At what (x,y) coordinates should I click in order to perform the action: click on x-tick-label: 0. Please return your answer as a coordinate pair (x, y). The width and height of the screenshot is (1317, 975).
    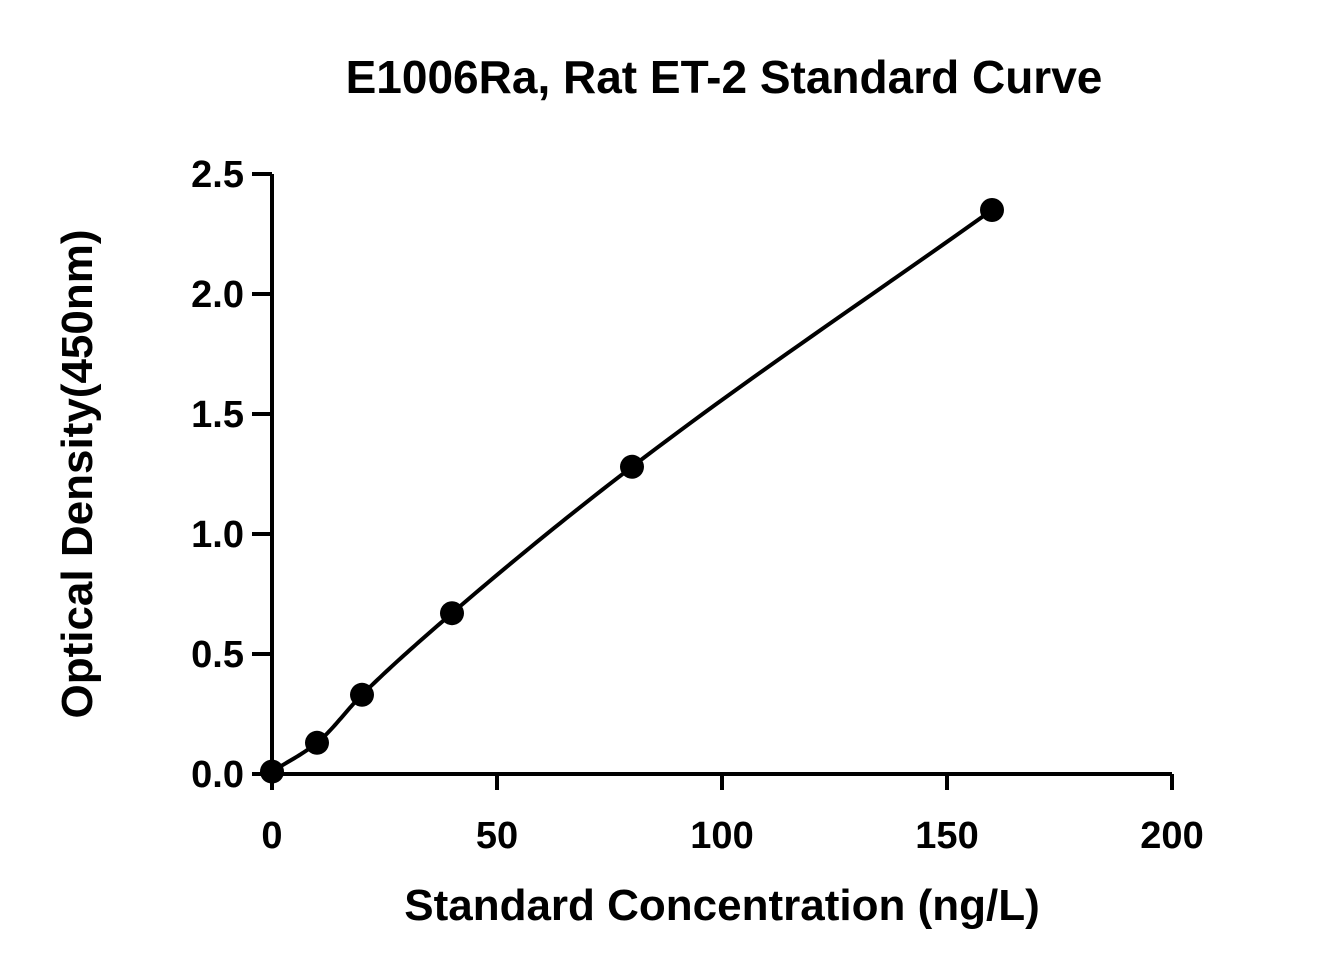
    Looking at the image, I should click on (271, 836).